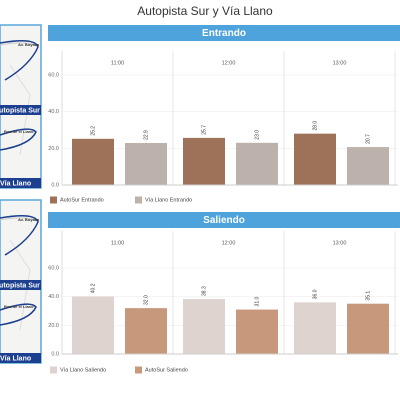 The height and width of the screenshot is (400, 400). Describe the element at coordinates (205, 11) in the screenshot. I see `dashboard-title: Autopista Sur y Vía Llano` at that location.